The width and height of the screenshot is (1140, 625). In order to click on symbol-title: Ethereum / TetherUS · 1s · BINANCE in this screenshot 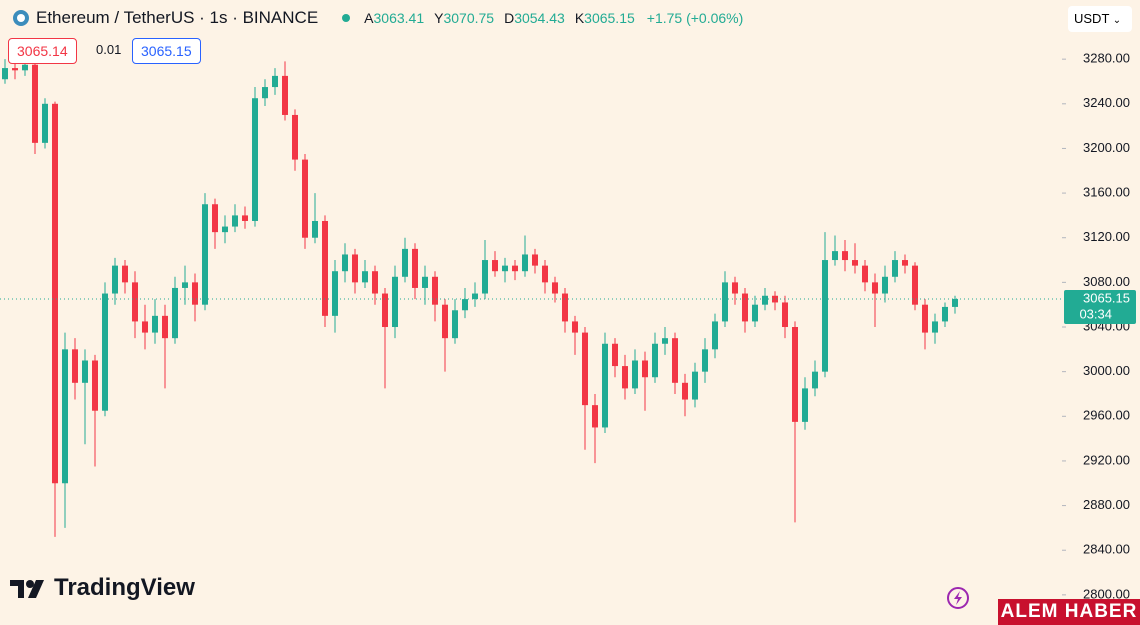, I will do `click(177, 17)`.